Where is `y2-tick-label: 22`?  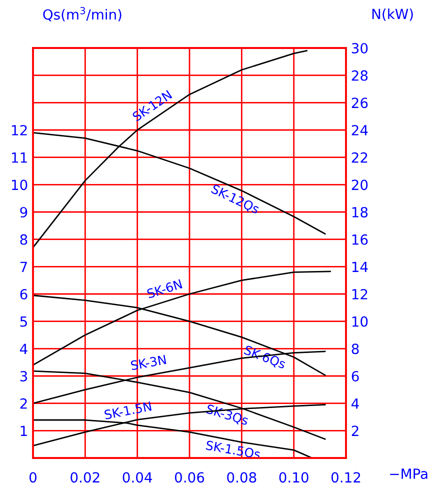
y2-tick-label: 22 is located at coordinates (360, 157).